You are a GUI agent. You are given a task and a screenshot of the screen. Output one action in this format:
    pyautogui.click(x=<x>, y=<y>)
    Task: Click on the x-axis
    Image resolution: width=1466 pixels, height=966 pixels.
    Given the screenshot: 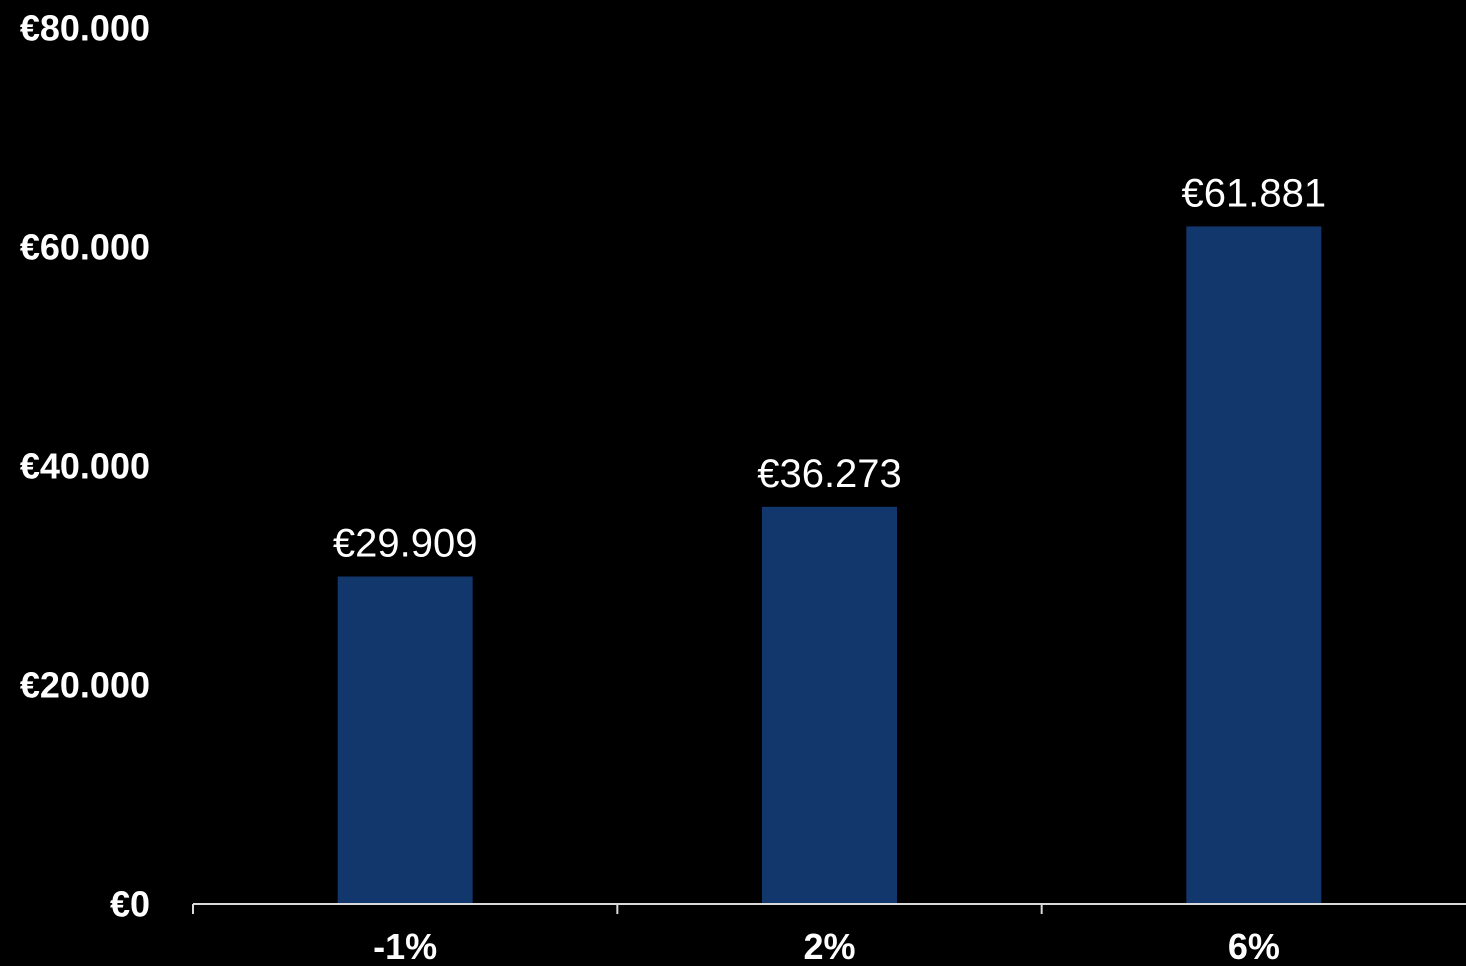 What is the action you would take?
    pyautogui.click(x=829, y=908)
    